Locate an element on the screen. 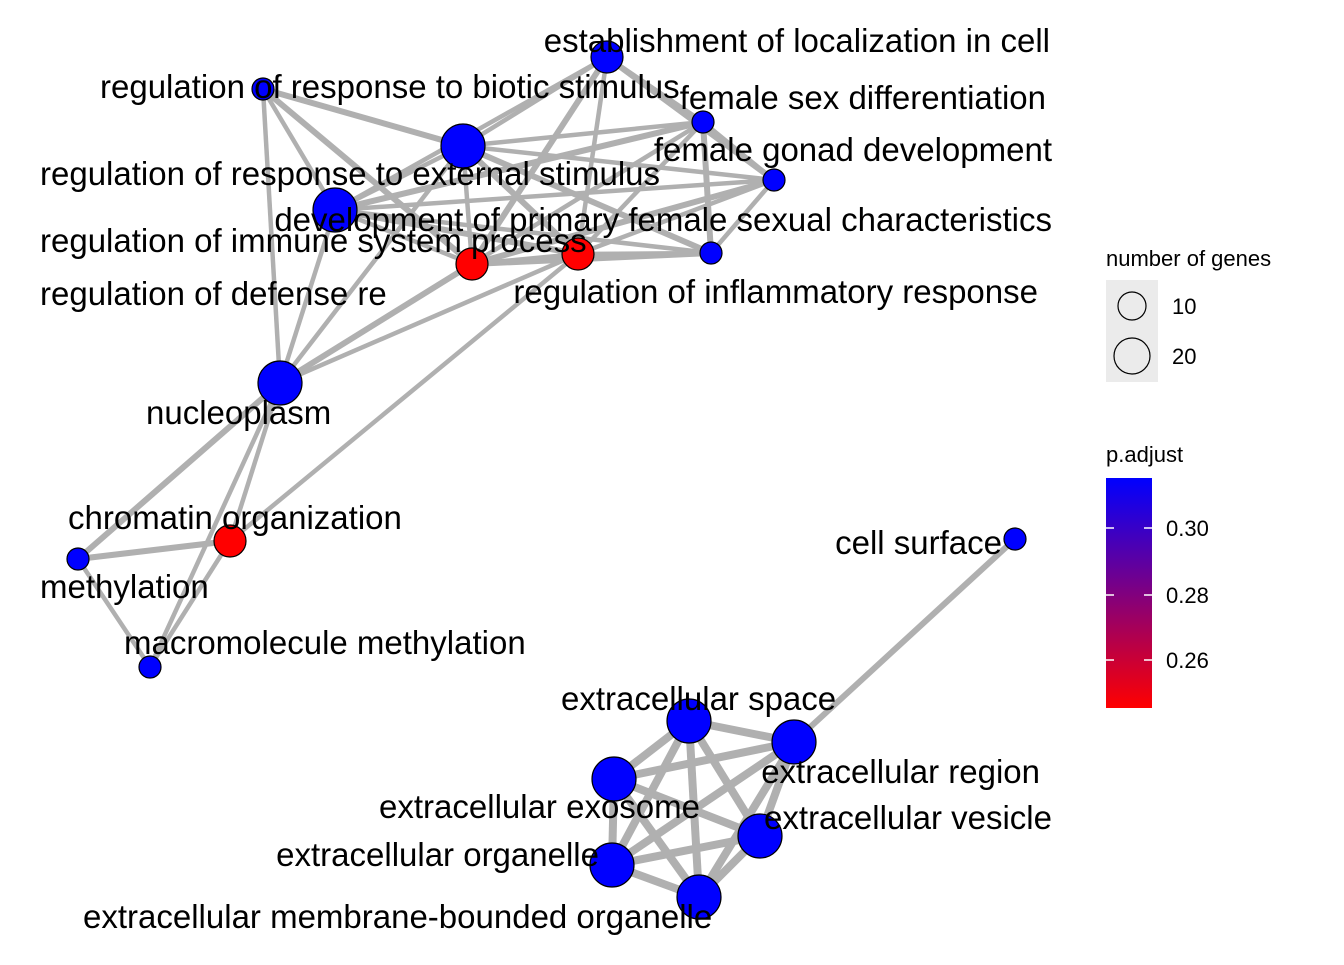  node-label-cell_surface: cell surface is located at coordinates (918, 542).